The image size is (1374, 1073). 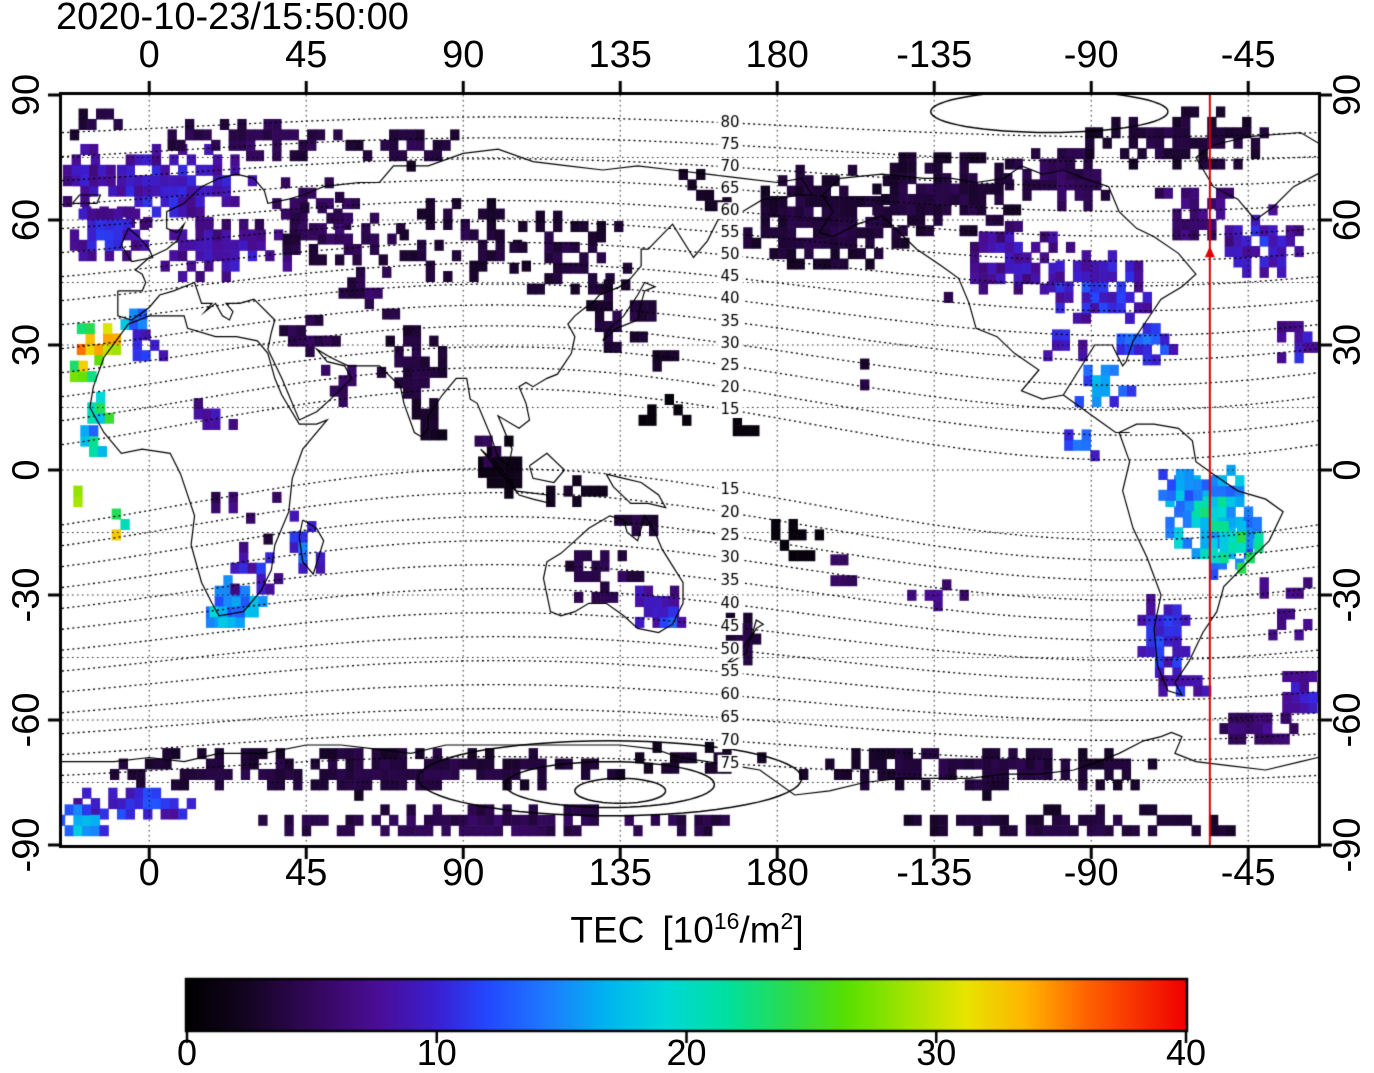 I want to click on x-tick-label-bottom: -135, so click(x=934, y=873).